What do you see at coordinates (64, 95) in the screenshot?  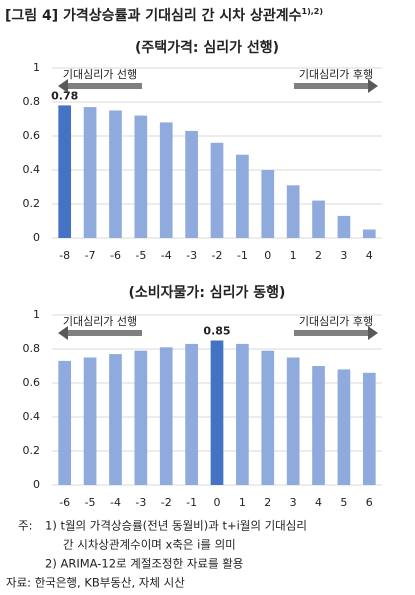 I see `value-label: 0.78` at bounding box center [64, 95].